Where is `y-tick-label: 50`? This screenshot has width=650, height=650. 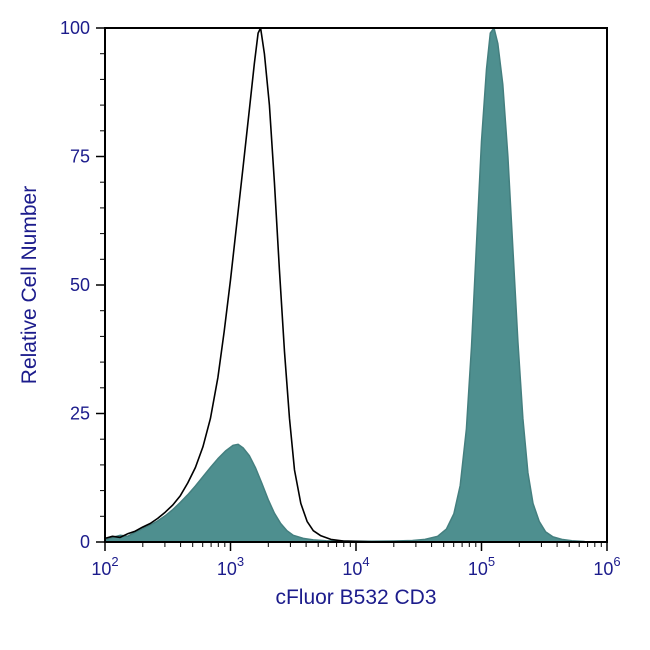 y-tick-label: 50 is located at coordinates (80, 285).